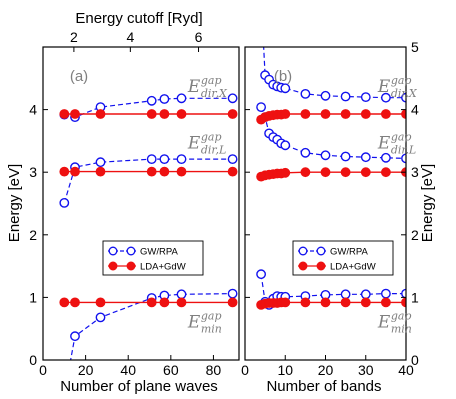  I want to click on top-axis-title: Energy cutoff [Ryd], so click(138, 18).